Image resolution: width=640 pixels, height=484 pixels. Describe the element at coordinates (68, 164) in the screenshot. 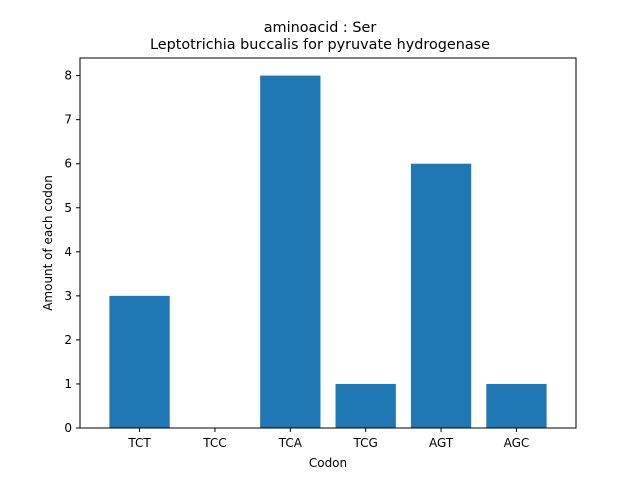

I see `y-tick-label: 6` at that location.